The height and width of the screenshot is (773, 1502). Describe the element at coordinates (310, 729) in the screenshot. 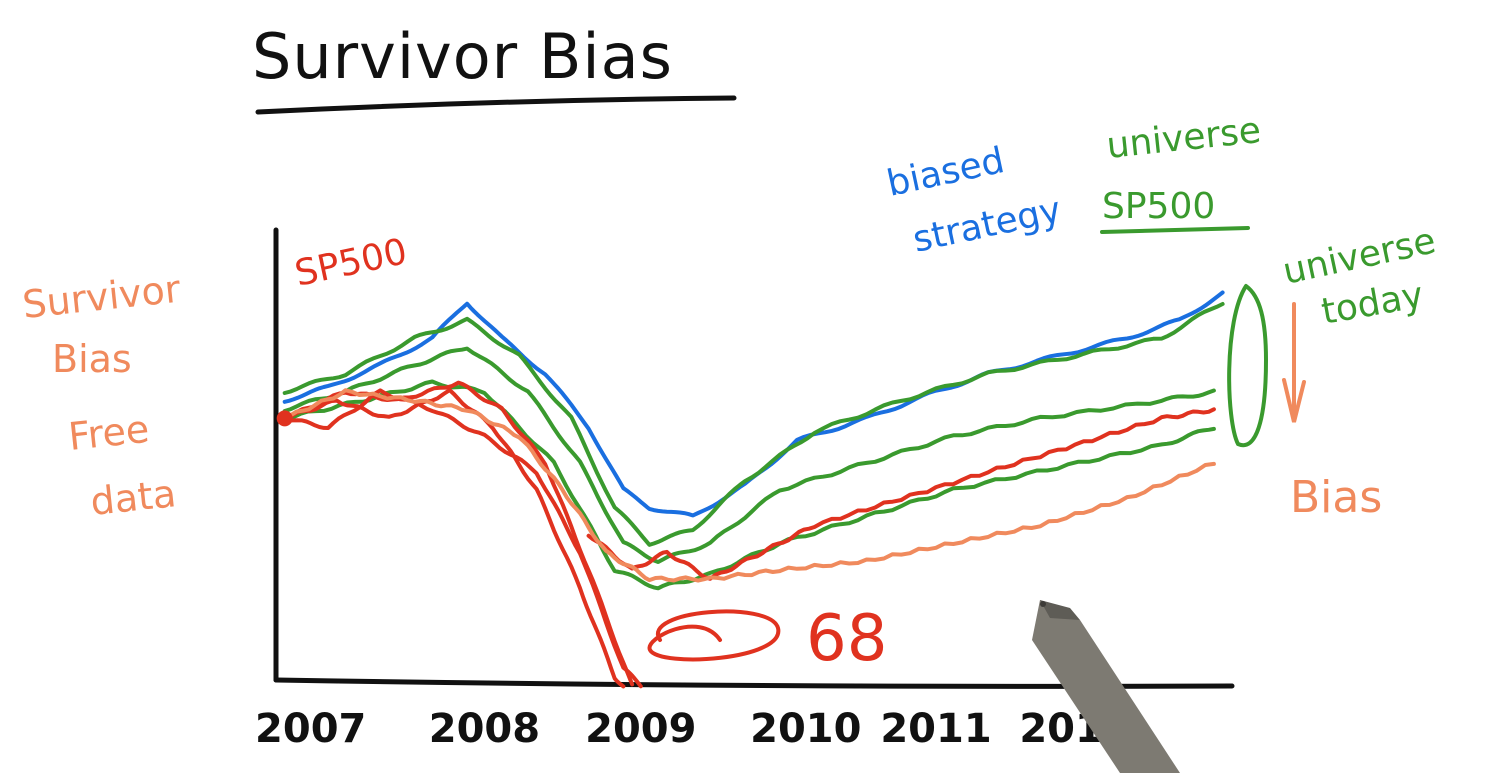

I see `x-tick-label-2007: 2007` at that location.